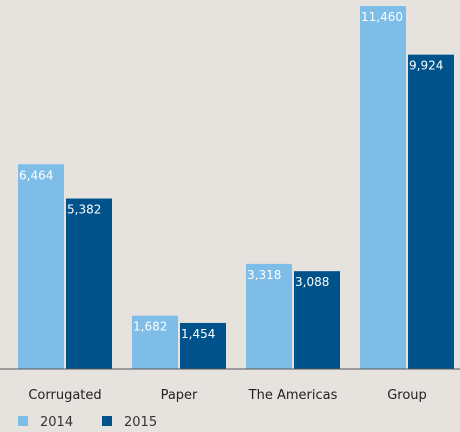 The image size is (460, 432). Describe the element at coordinates (56, 422) in the screenshot. I see `legend-label-2014: 2014` at that location.